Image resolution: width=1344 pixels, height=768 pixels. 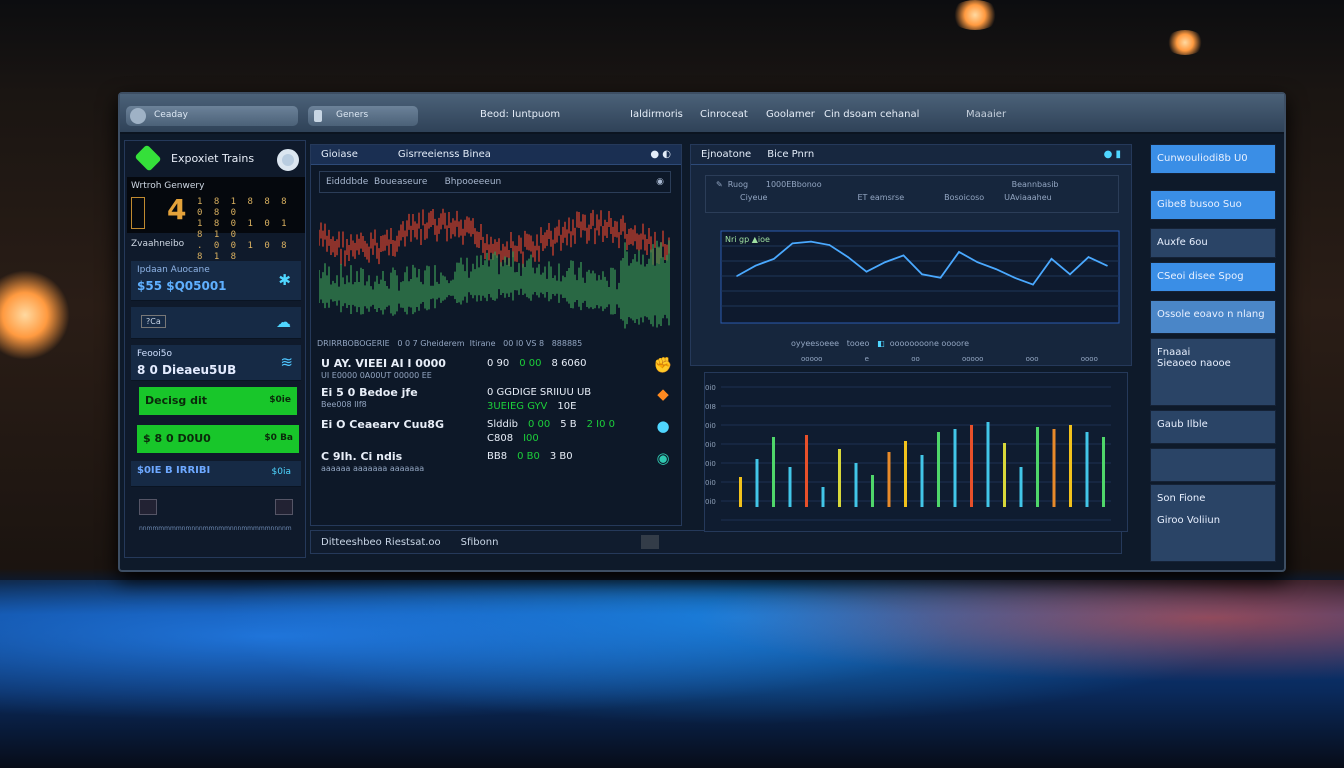 What do you see at coordinates (216, 474) in the screenshot?
I see `card-orders: $0IE B IRRIBI $0ia` at bounding box center [216, 474].